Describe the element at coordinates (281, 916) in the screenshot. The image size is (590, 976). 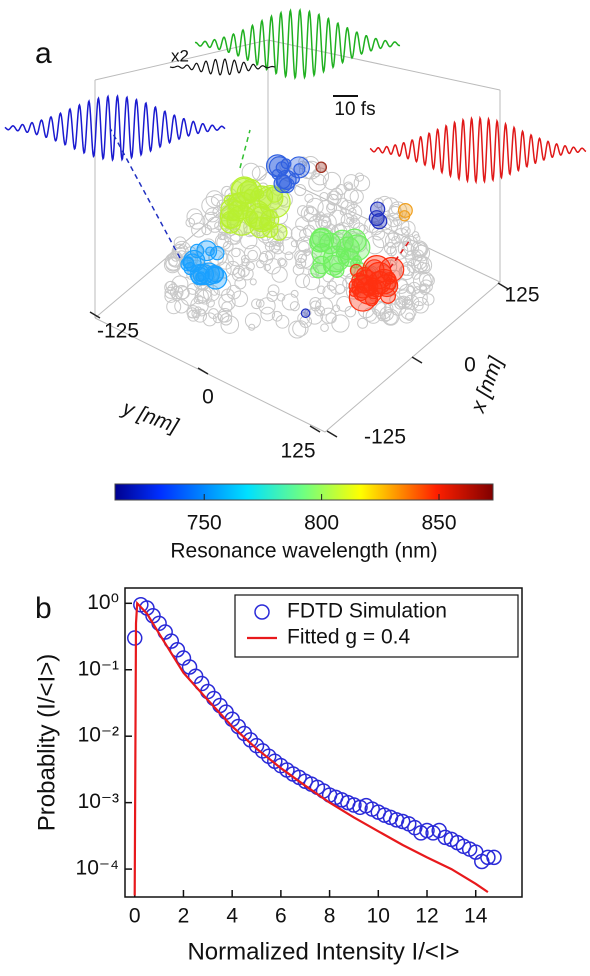
I see `x-tick-label: 6` at that location.